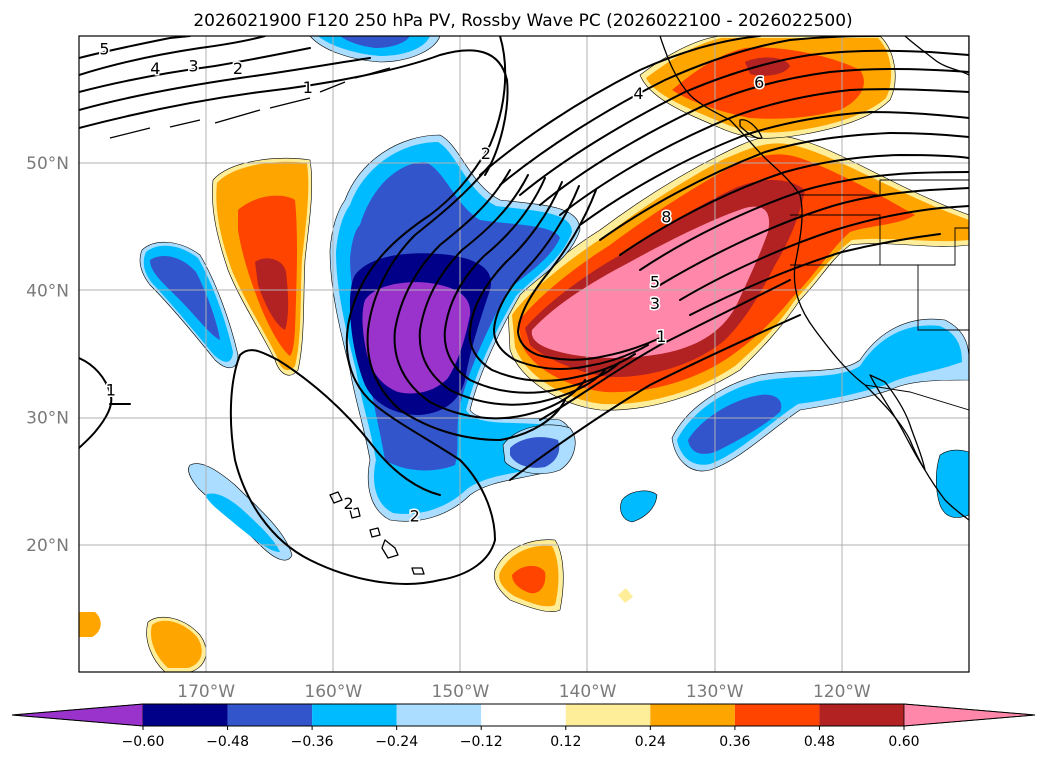 The image size is (1047, 765). What do you see at coordinates (650, 742) in the screenshot?
I see `colorbar-label-6: 0.24` at bounding box center [650, 742].